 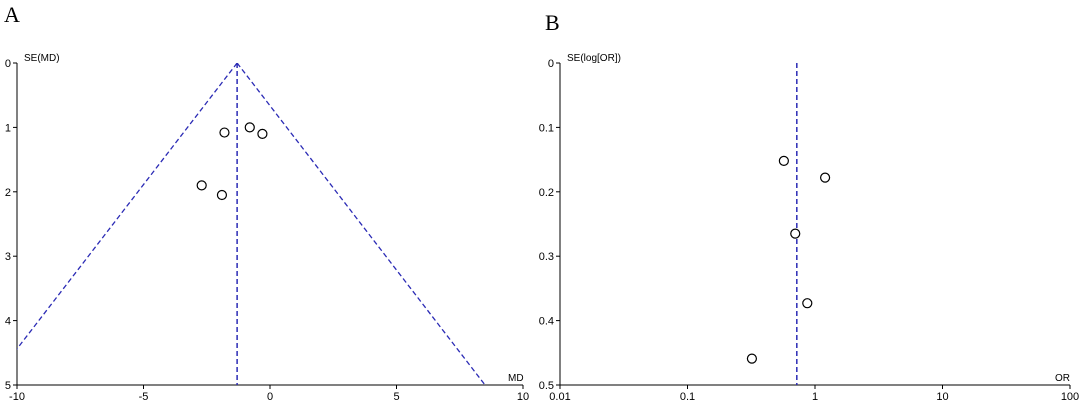 I want to click on panel-a-y-tick-label: 2, so click(x=8, y=193).